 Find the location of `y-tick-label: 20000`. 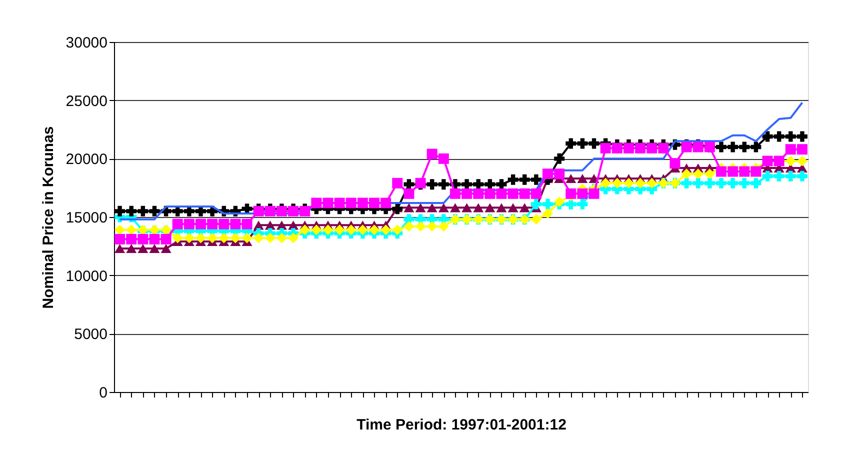

y-tick-label: 20000 is located at coordinates (87, 159).